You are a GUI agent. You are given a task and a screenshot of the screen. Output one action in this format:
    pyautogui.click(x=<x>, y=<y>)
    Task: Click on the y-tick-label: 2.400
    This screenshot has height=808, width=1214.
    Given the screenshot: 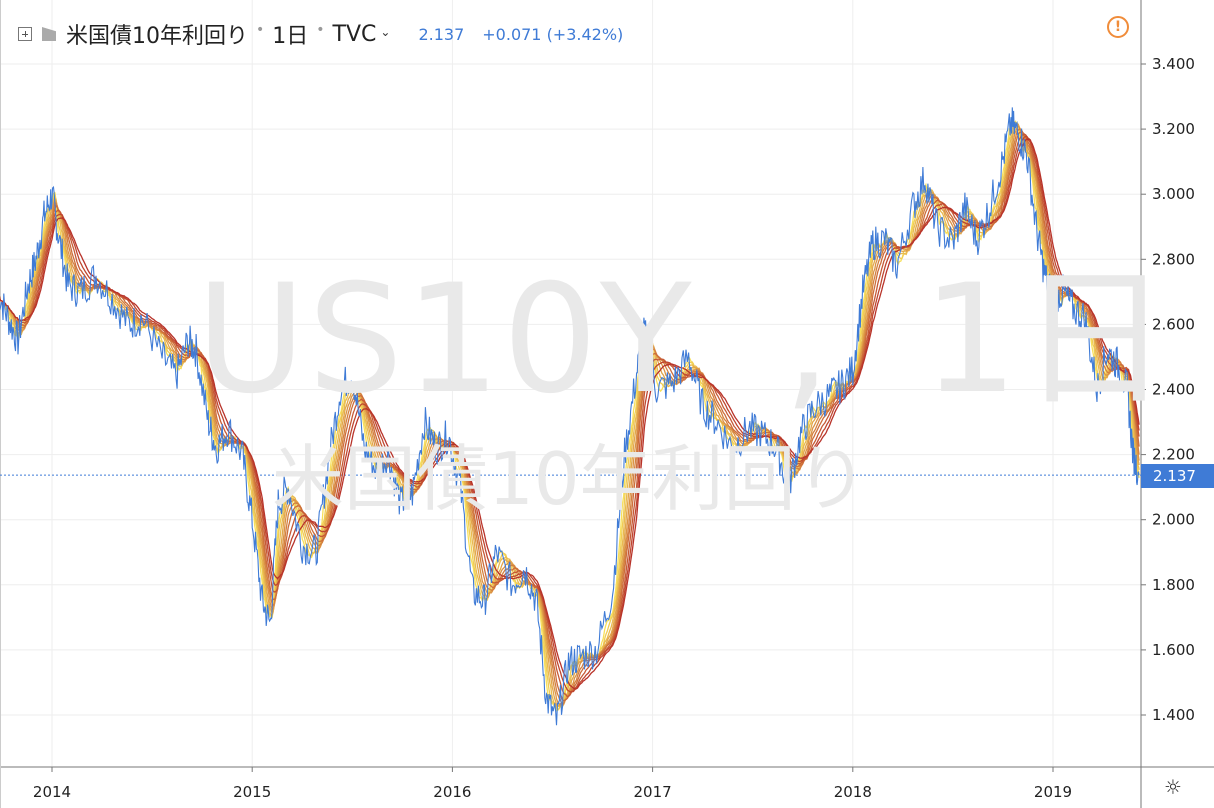 What is the action you would take?
    pyautogui.click(x=1173, y=390)
    